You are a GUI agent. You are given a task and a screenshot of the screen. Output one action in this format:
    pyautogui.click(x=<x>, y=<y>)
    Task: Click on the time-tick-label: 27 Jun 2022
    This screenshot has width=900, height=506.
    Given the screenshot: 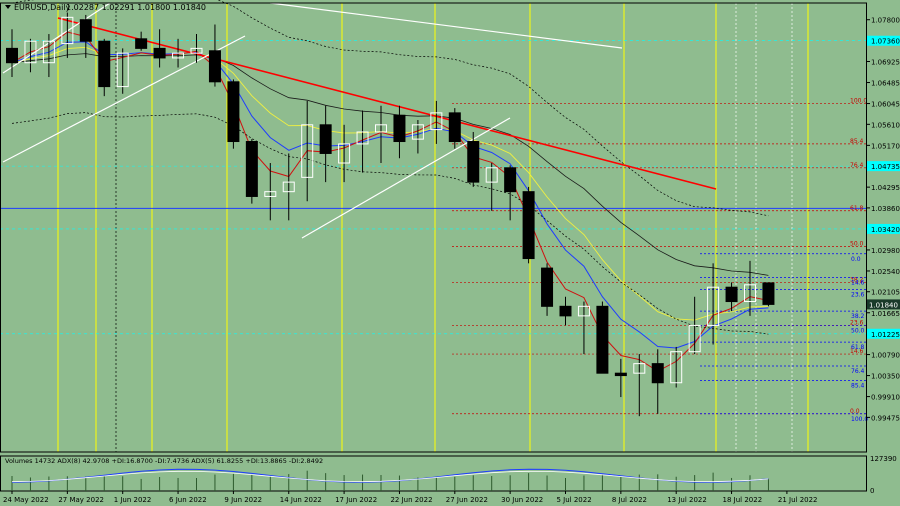 What is the action you would take?
    pyautogui.click(x=467, y=500)
    